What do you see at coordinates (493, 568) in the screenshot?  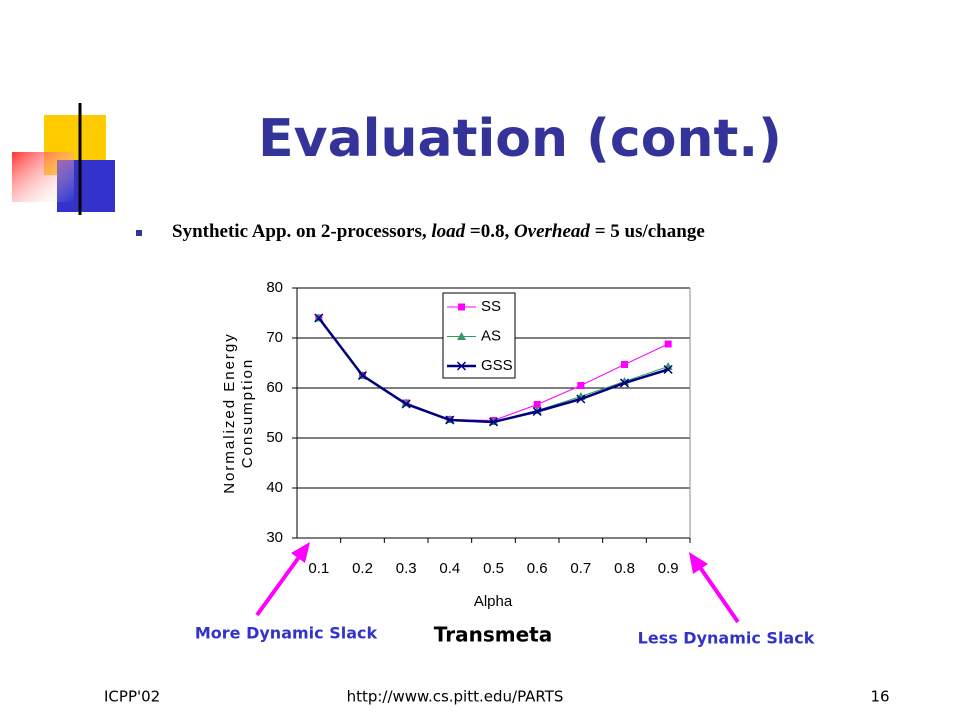 I see `x-tick-label: 0.5` at bounding box center [493, 568].